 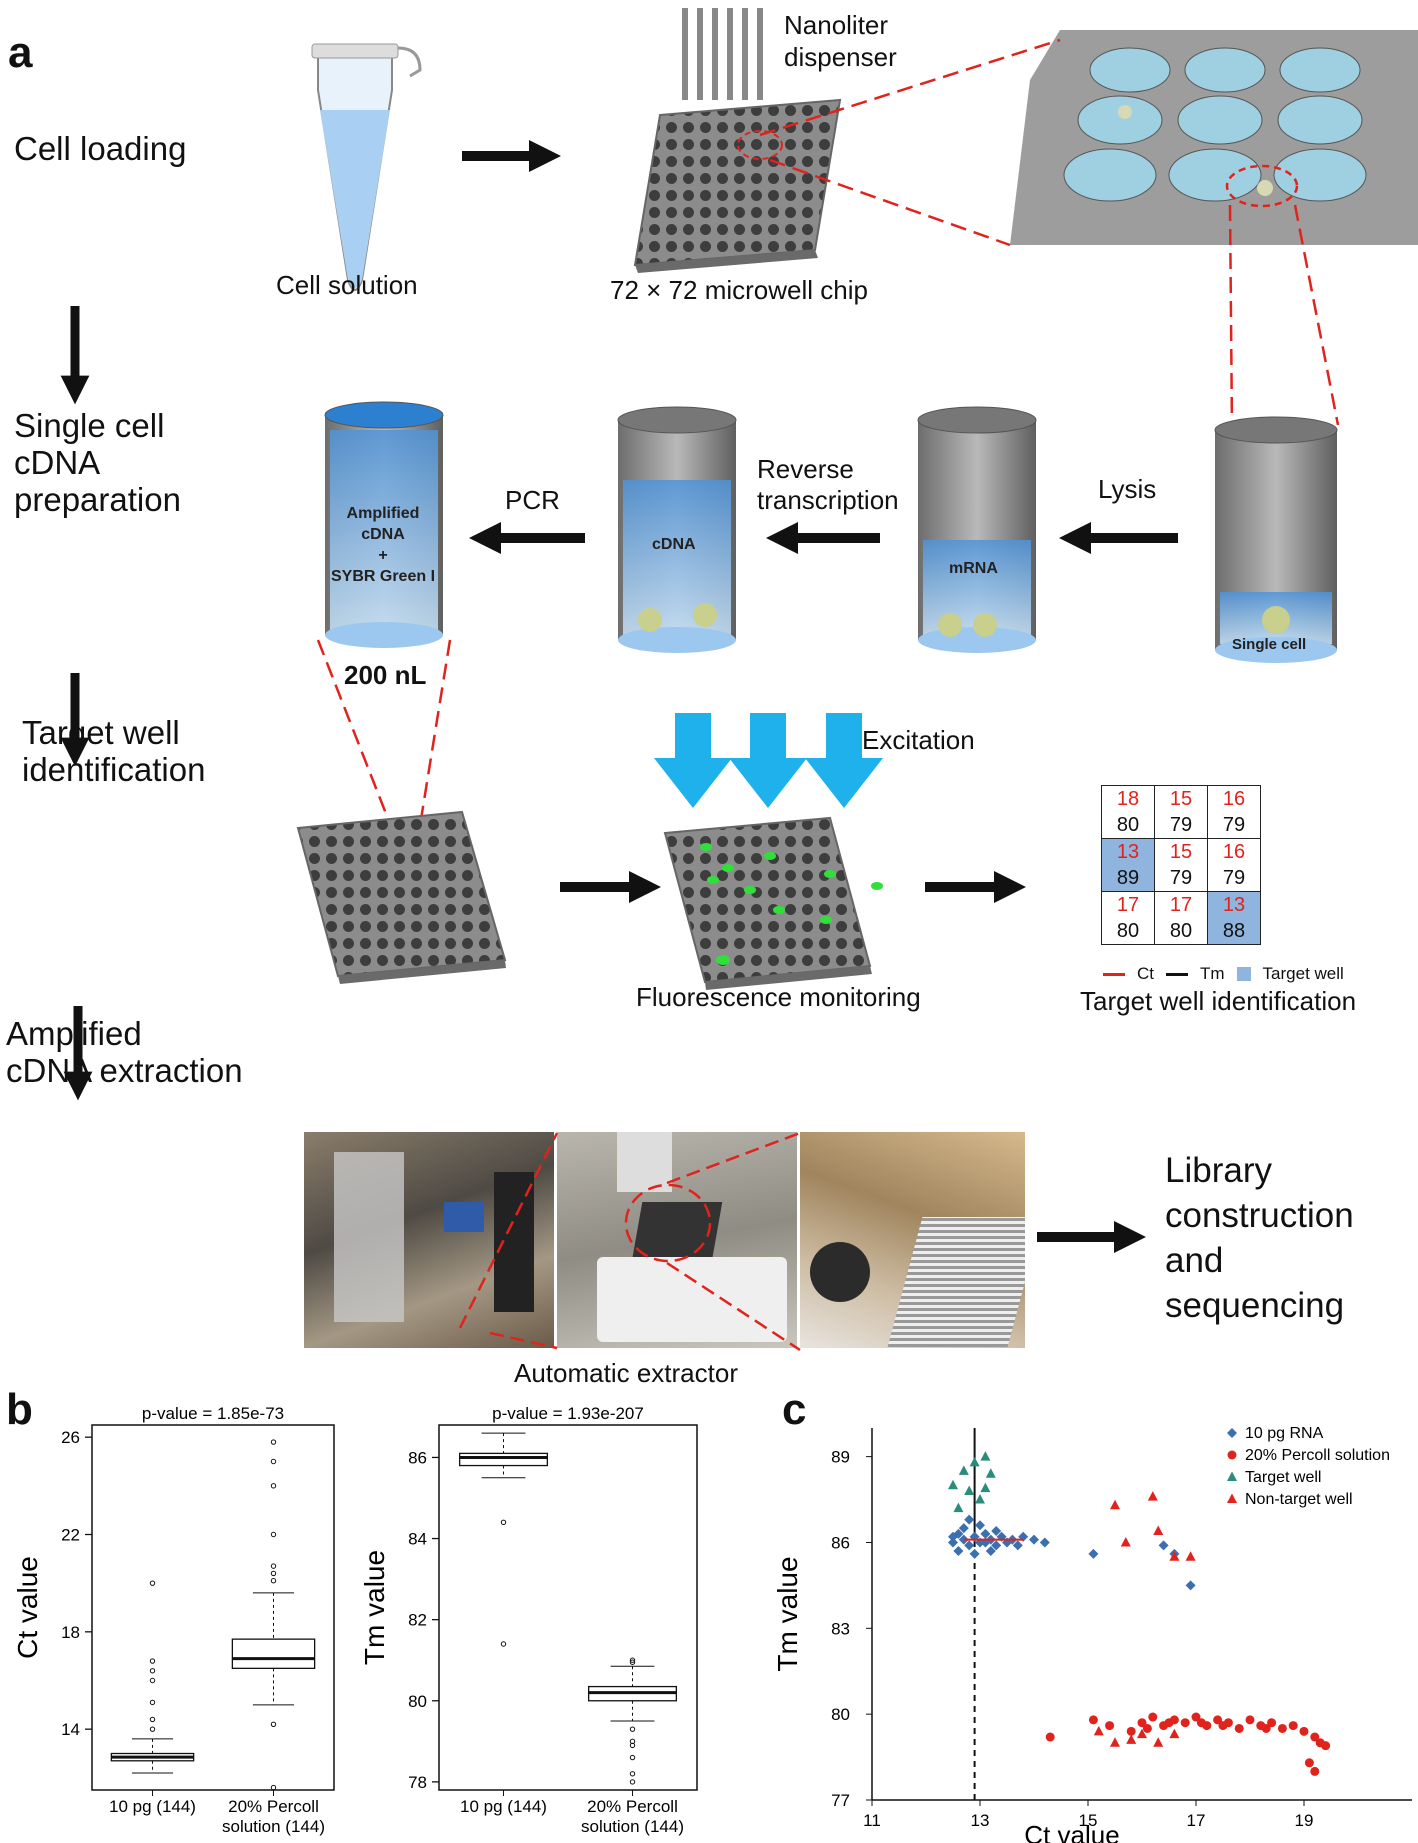 I want to click on well-cell: 15 79, so click(x=1181, y=812).